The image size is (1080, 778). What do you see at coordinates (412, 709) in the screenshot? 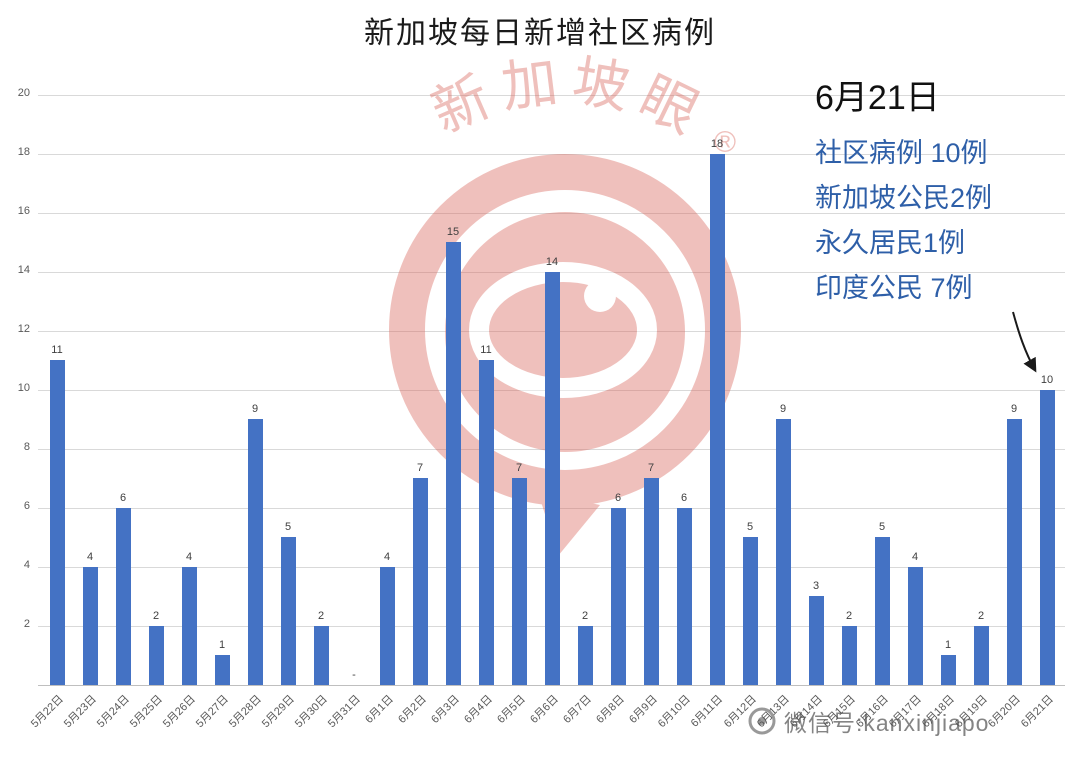
I see `x-tick-label: 6月2日` at bounding box center [412, 709].